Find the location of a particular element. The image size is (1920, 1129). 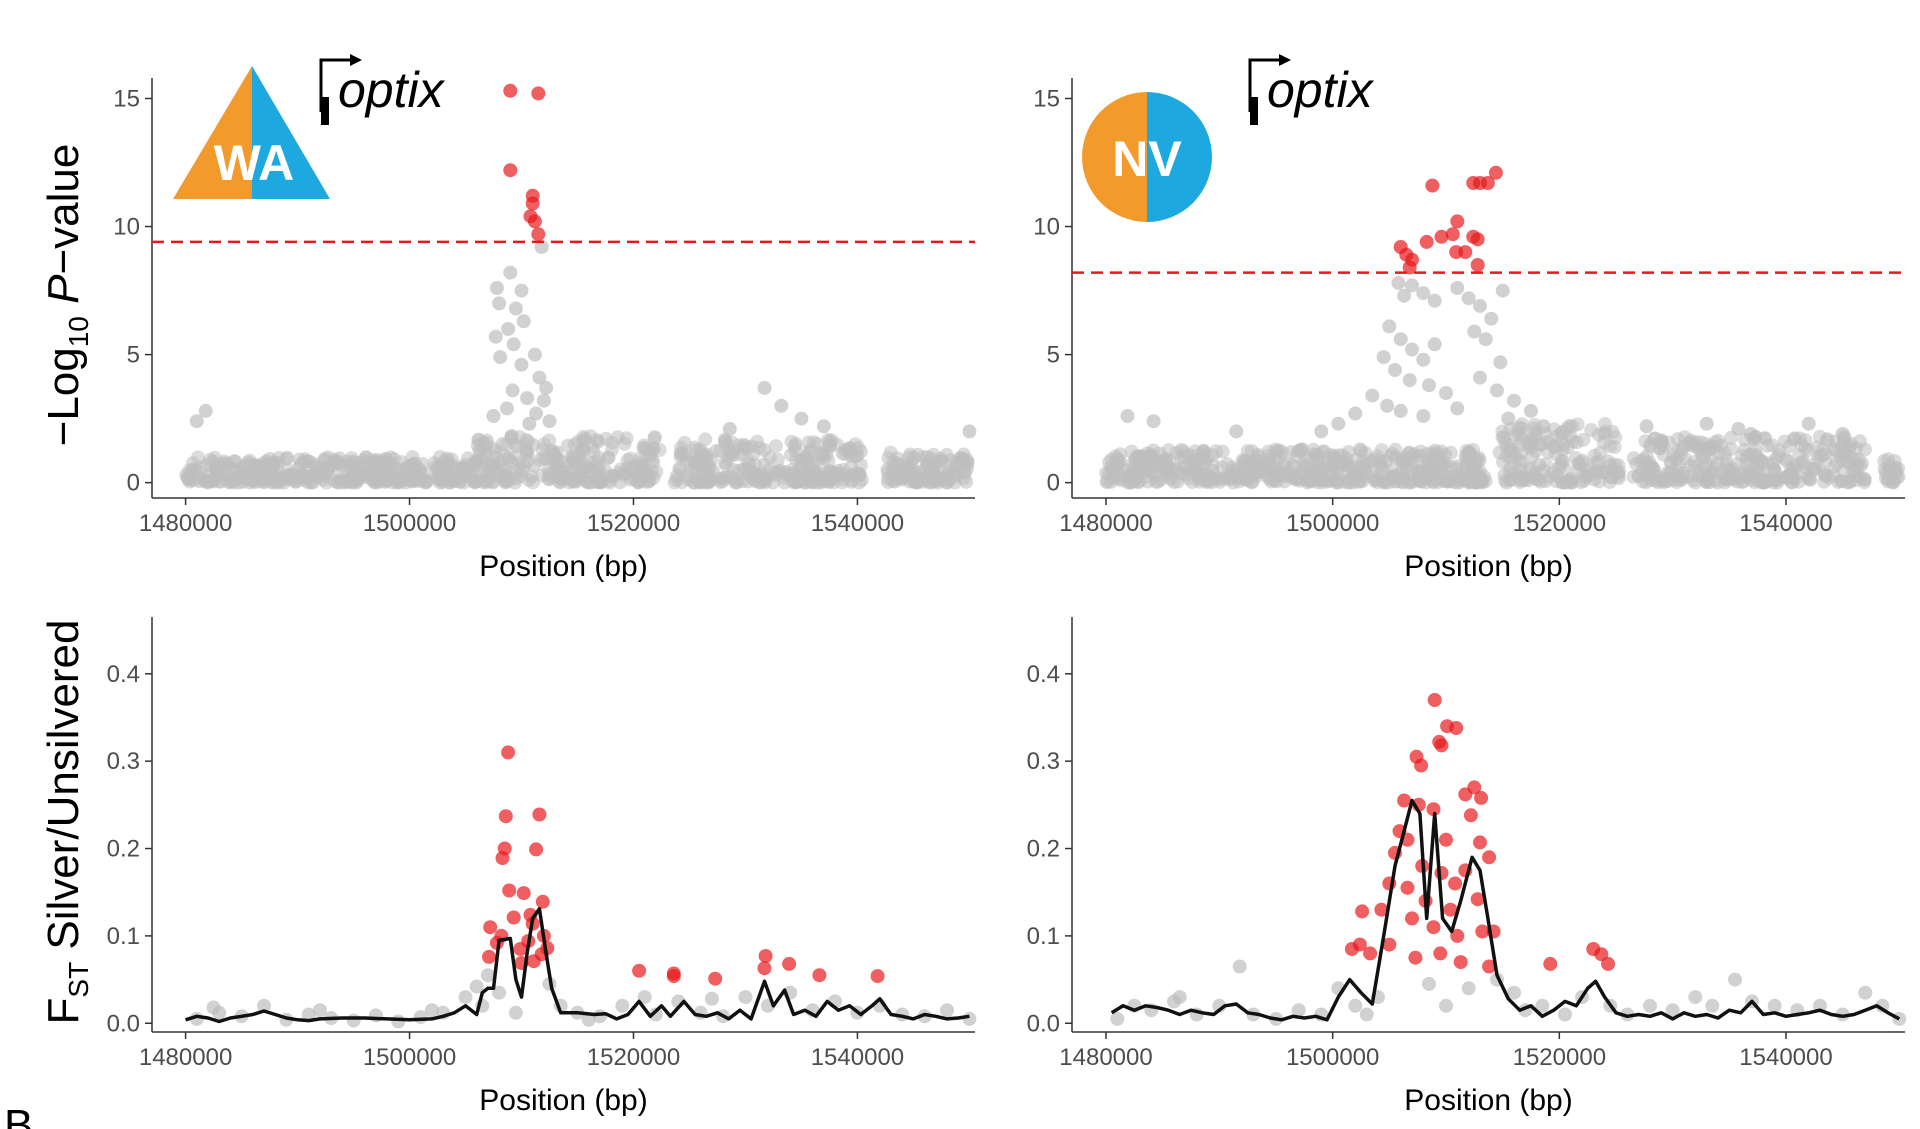

fst-window-line is located at coordinates (1505, 910).